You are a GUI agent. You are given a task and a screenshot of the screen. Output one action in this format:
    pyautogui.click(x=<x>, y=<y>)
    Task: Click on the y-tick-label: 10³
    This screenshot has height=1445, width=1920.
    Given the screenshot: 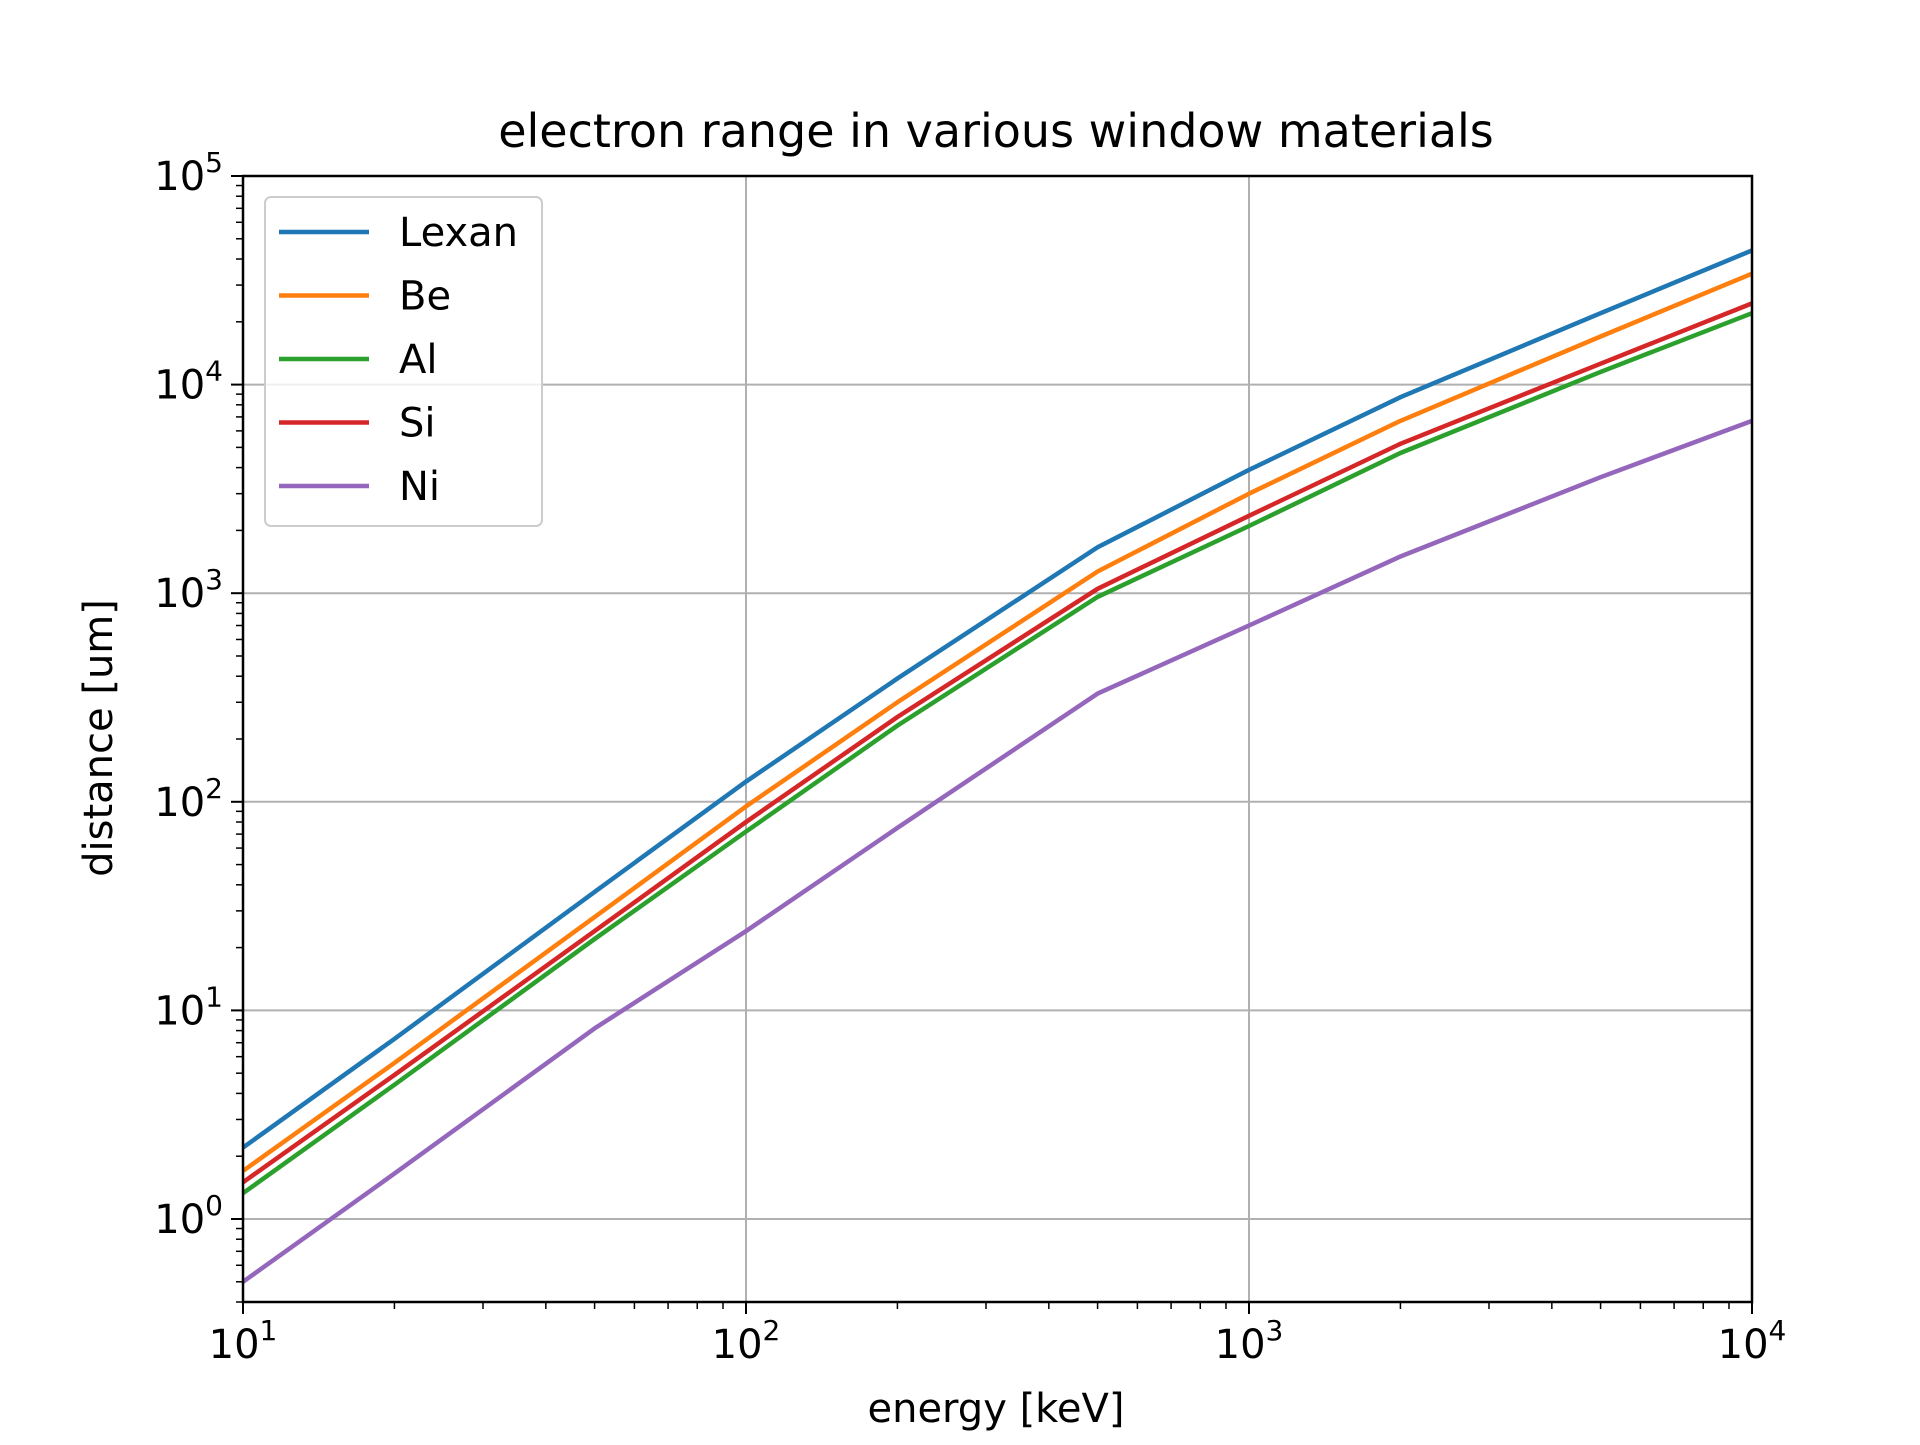 What is the action you would take?
    pyautogui.click(x=188, y=590)
    